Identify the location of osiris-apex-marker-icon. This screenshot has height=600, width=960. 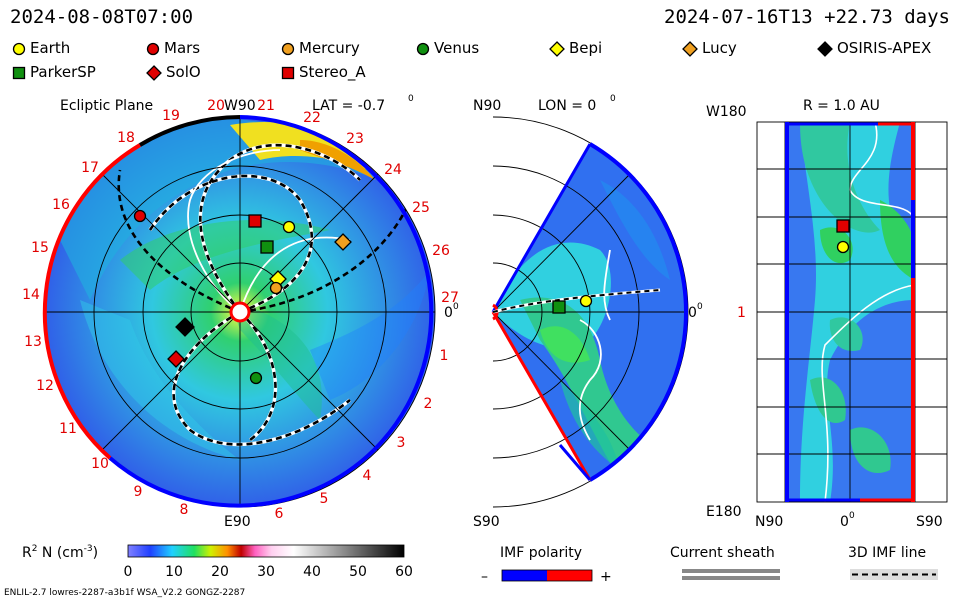
(825, 48).